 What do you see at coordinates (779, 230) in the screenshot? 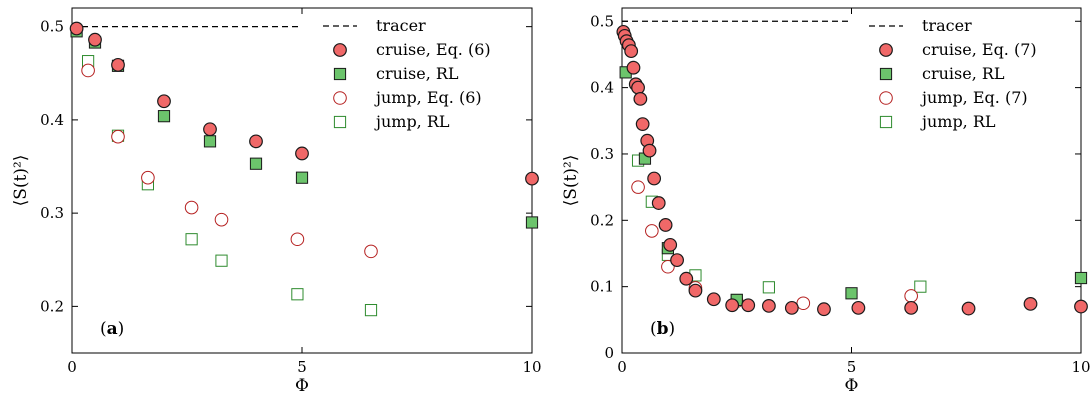
I see `series-jump-rl` at bounding box center [779, 230].